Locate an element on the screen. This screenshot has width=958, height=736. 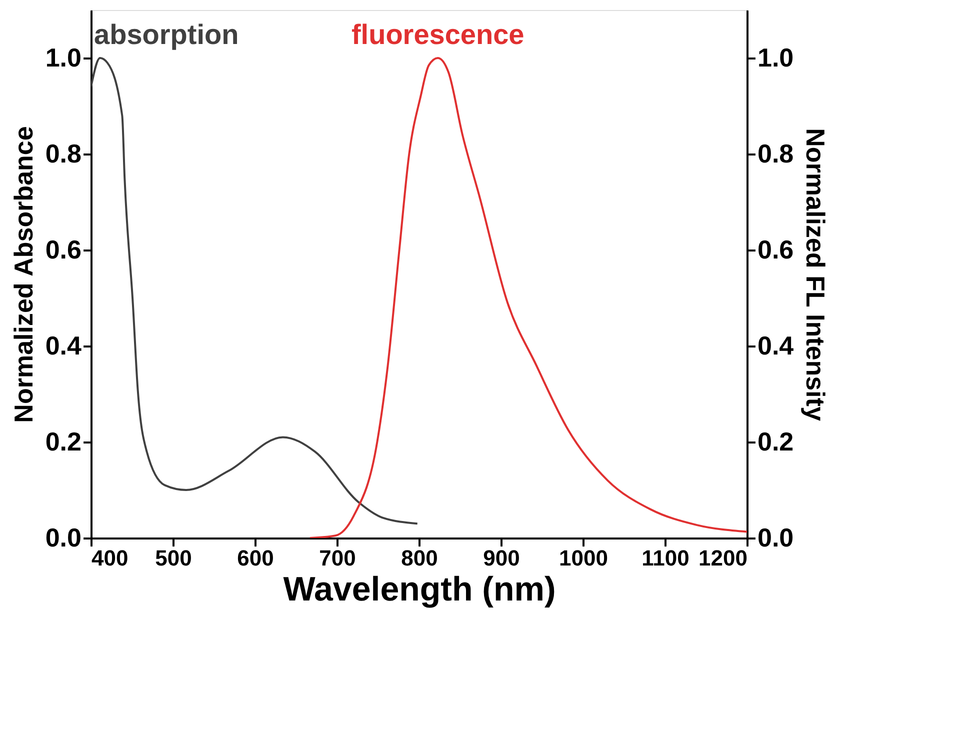
y2-tick-label: 0.2 is located at coordinates (776, 441).